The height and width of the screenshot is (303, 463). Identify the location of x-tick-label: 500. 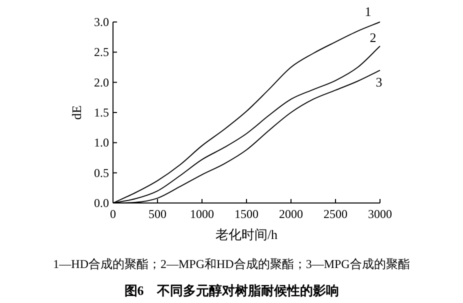
(157, 214).